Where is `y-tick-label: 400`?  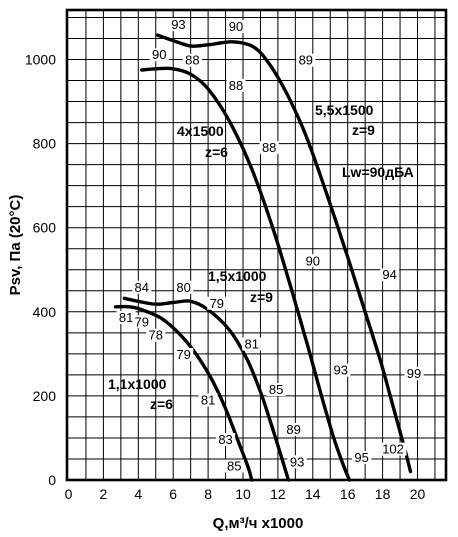
y-tick-label: 400 is located at coordinates (45, 312).